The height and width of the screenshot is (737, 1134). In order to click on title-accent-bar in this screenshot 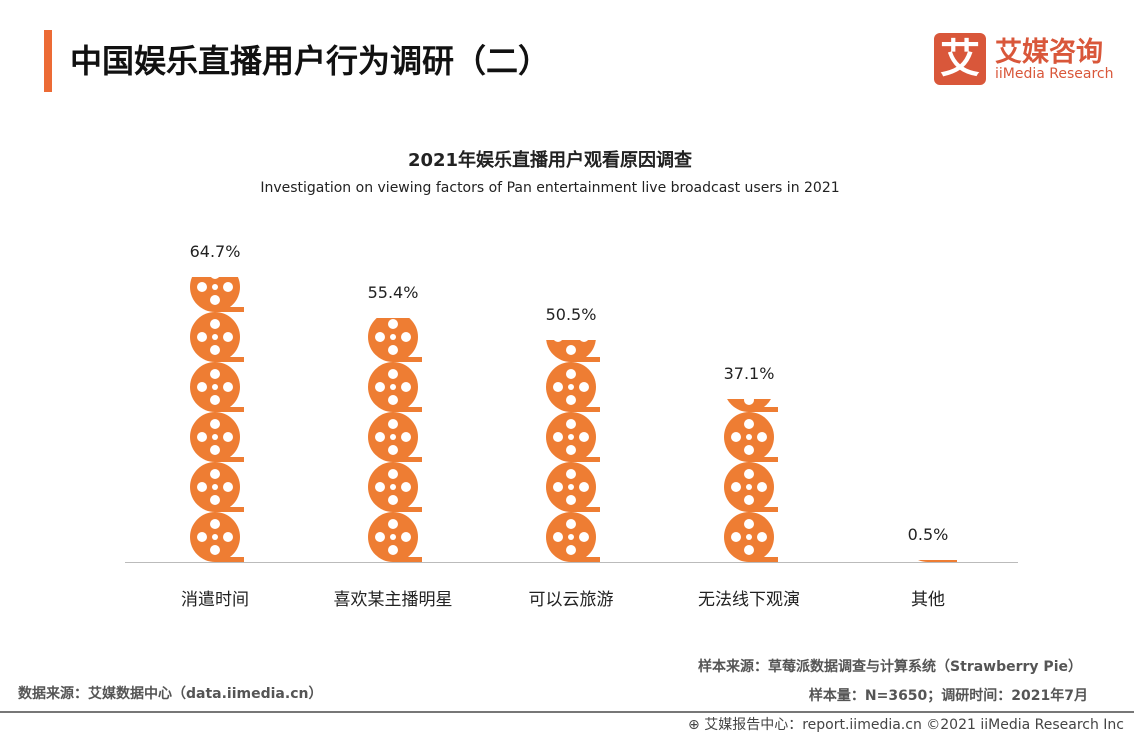, I will do `click(48, 61)`.